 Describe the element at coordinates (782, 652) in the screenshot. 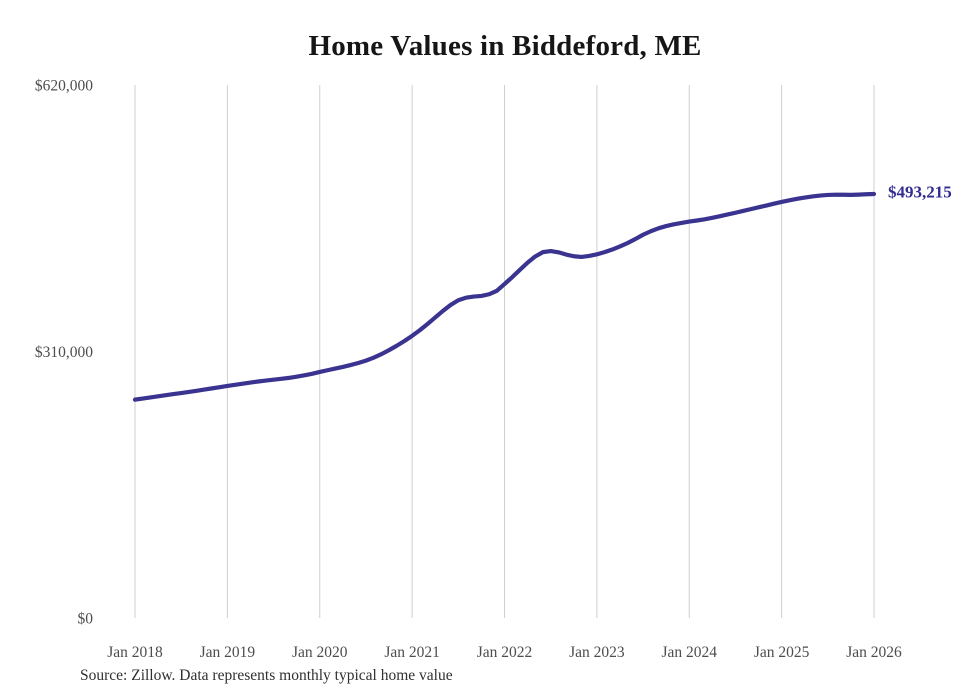

I see `x-axis-tick-label: Jan 2025` at that location.